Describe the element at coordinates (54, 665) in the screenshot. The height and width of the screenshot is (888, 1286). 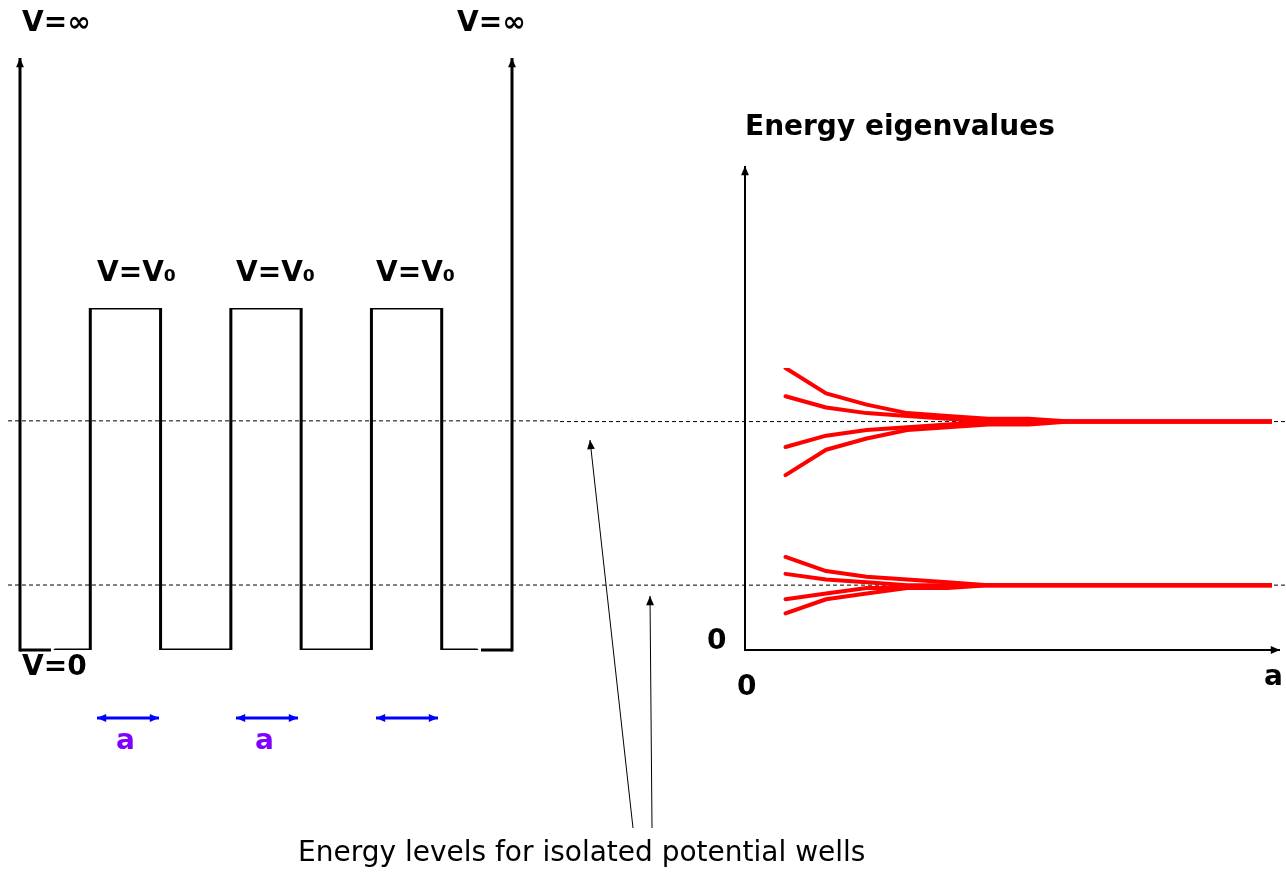
I see `annotation: V=0` at that location.